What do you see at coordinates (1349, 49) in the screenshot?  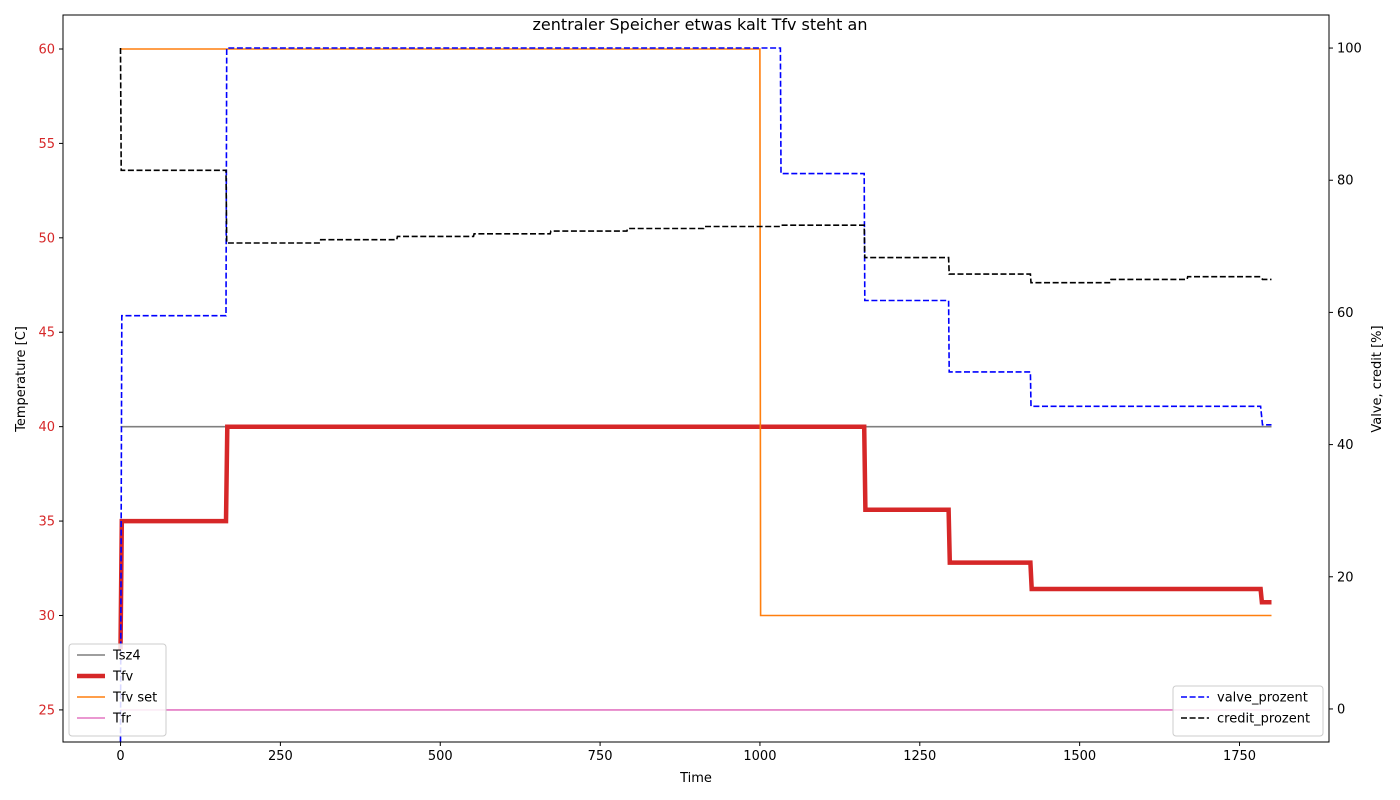 I see `right-tick-label: 100` at bounding box center [1349, 49].